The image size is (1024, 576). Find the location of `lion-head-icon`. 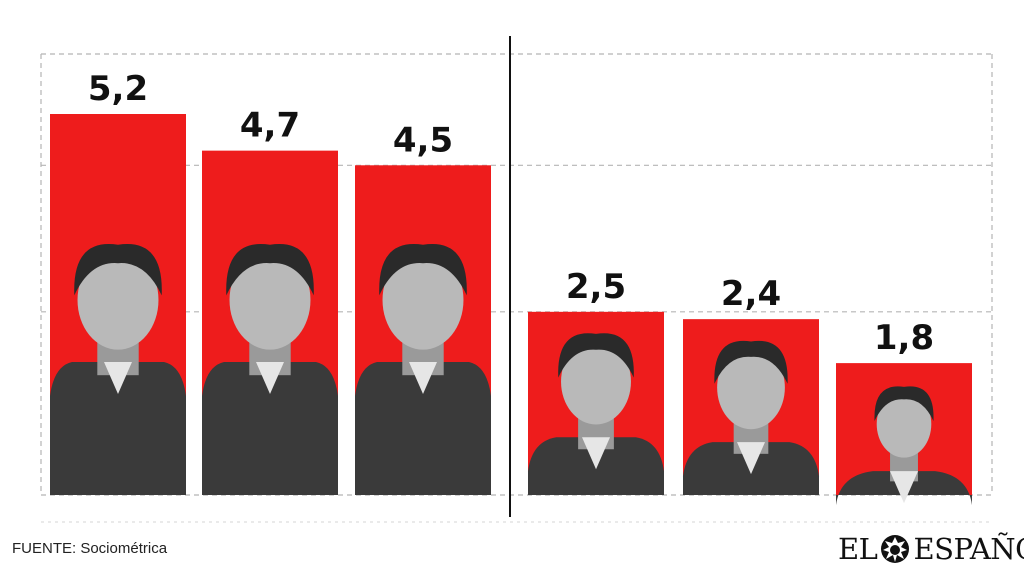

lion-head-icon is located at coordinates (895, 549).